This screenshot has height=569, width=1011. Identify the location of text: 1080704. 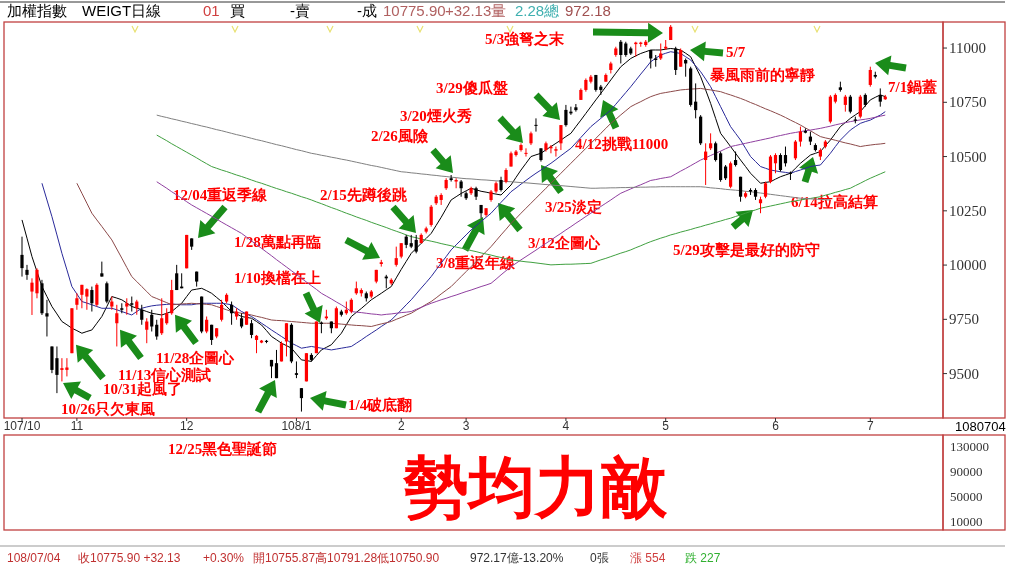
(980, 426).